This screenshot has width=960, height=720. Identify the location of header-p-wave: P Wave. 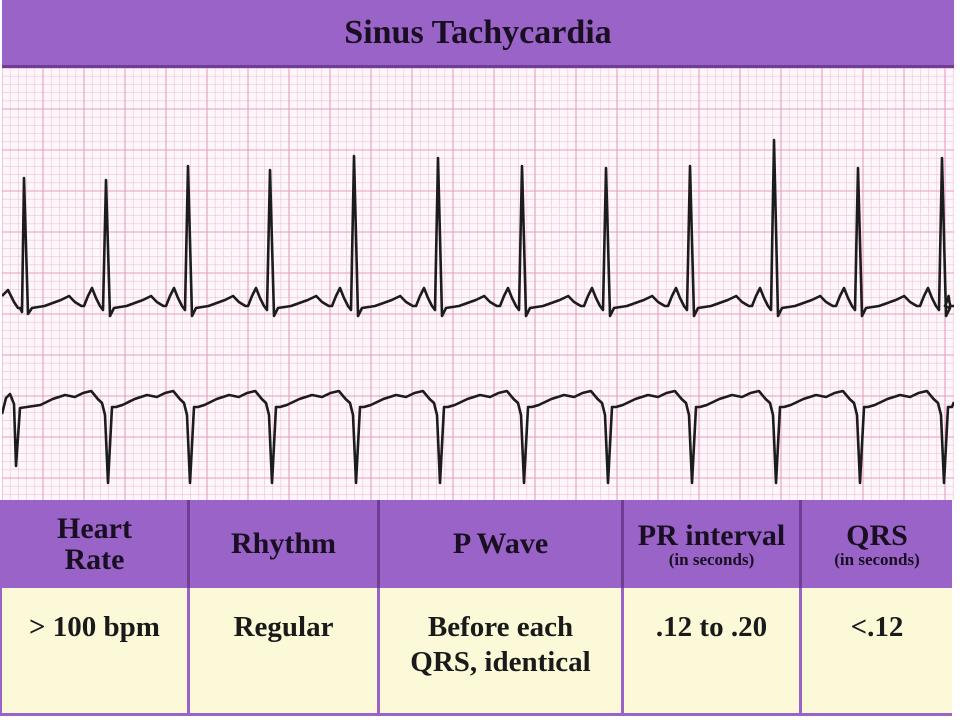
(502, 544).